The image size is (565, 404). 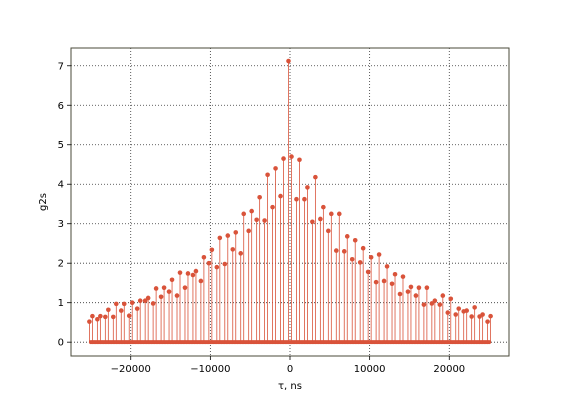 I want to click on y-tick-label: 5, so click(x=61, y=145).